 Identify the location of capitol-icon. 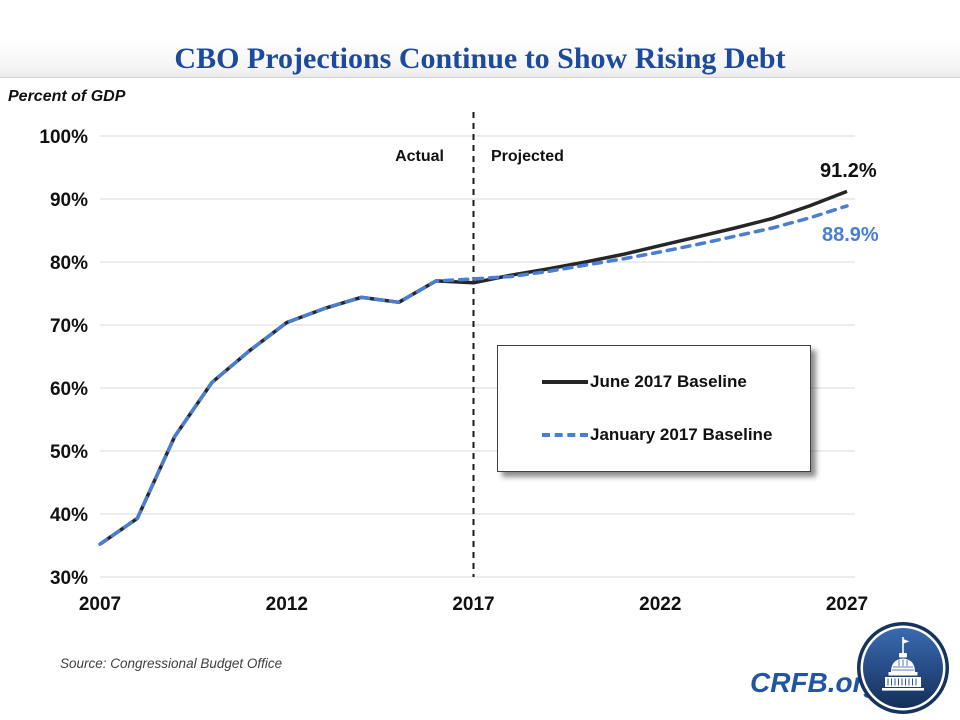
(903, 664).